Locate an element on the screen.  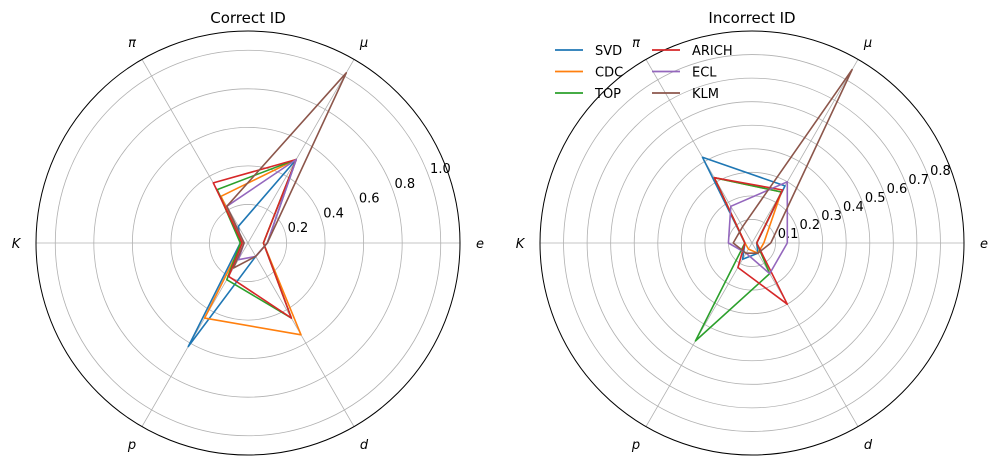
radial-tick-label: 0.1 is located at coordinates (788, 234).